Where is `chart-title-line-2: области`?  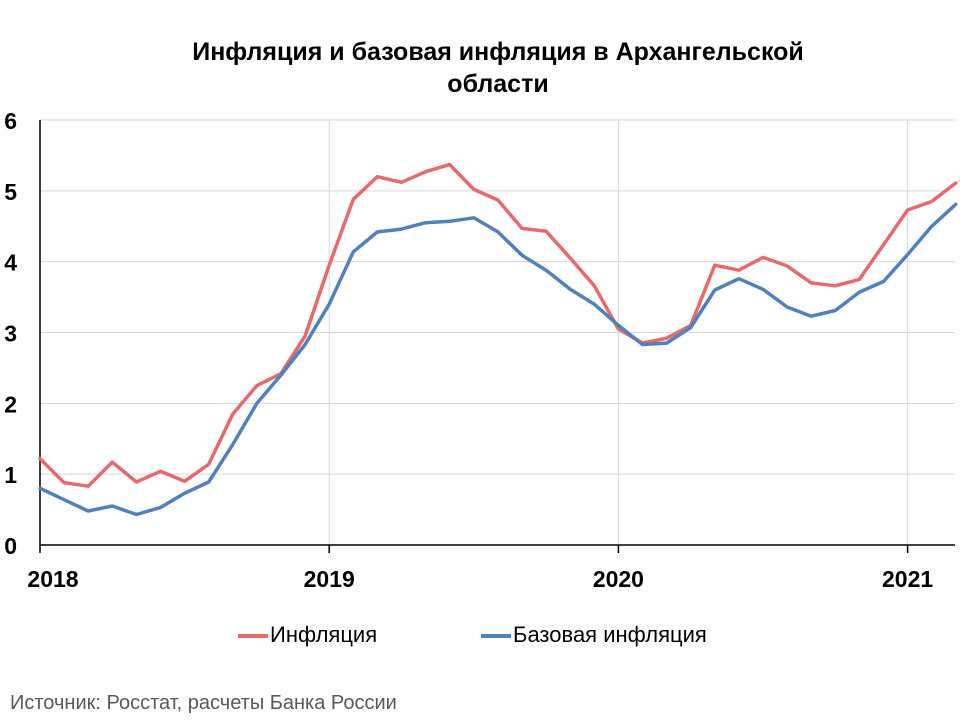 chart-title-line-2: области is located at coordinates (498, 84).